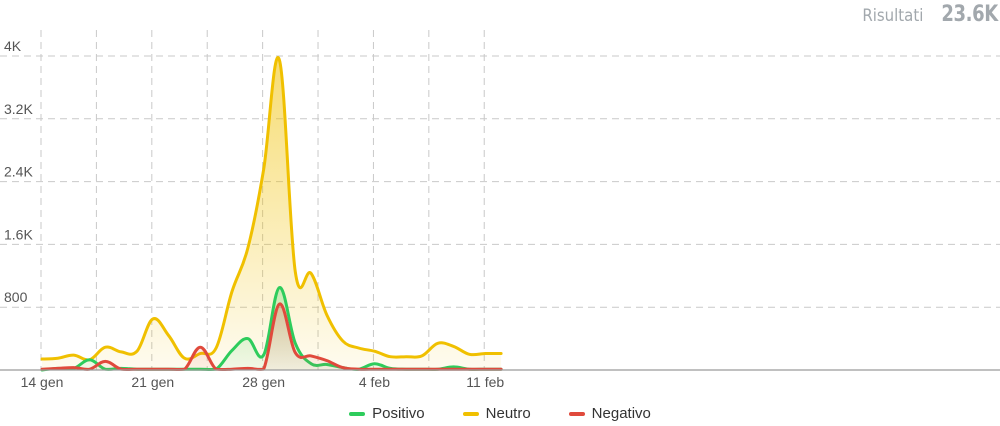  I want to click on x-tick-label: 4 feb, so click(374, 382).